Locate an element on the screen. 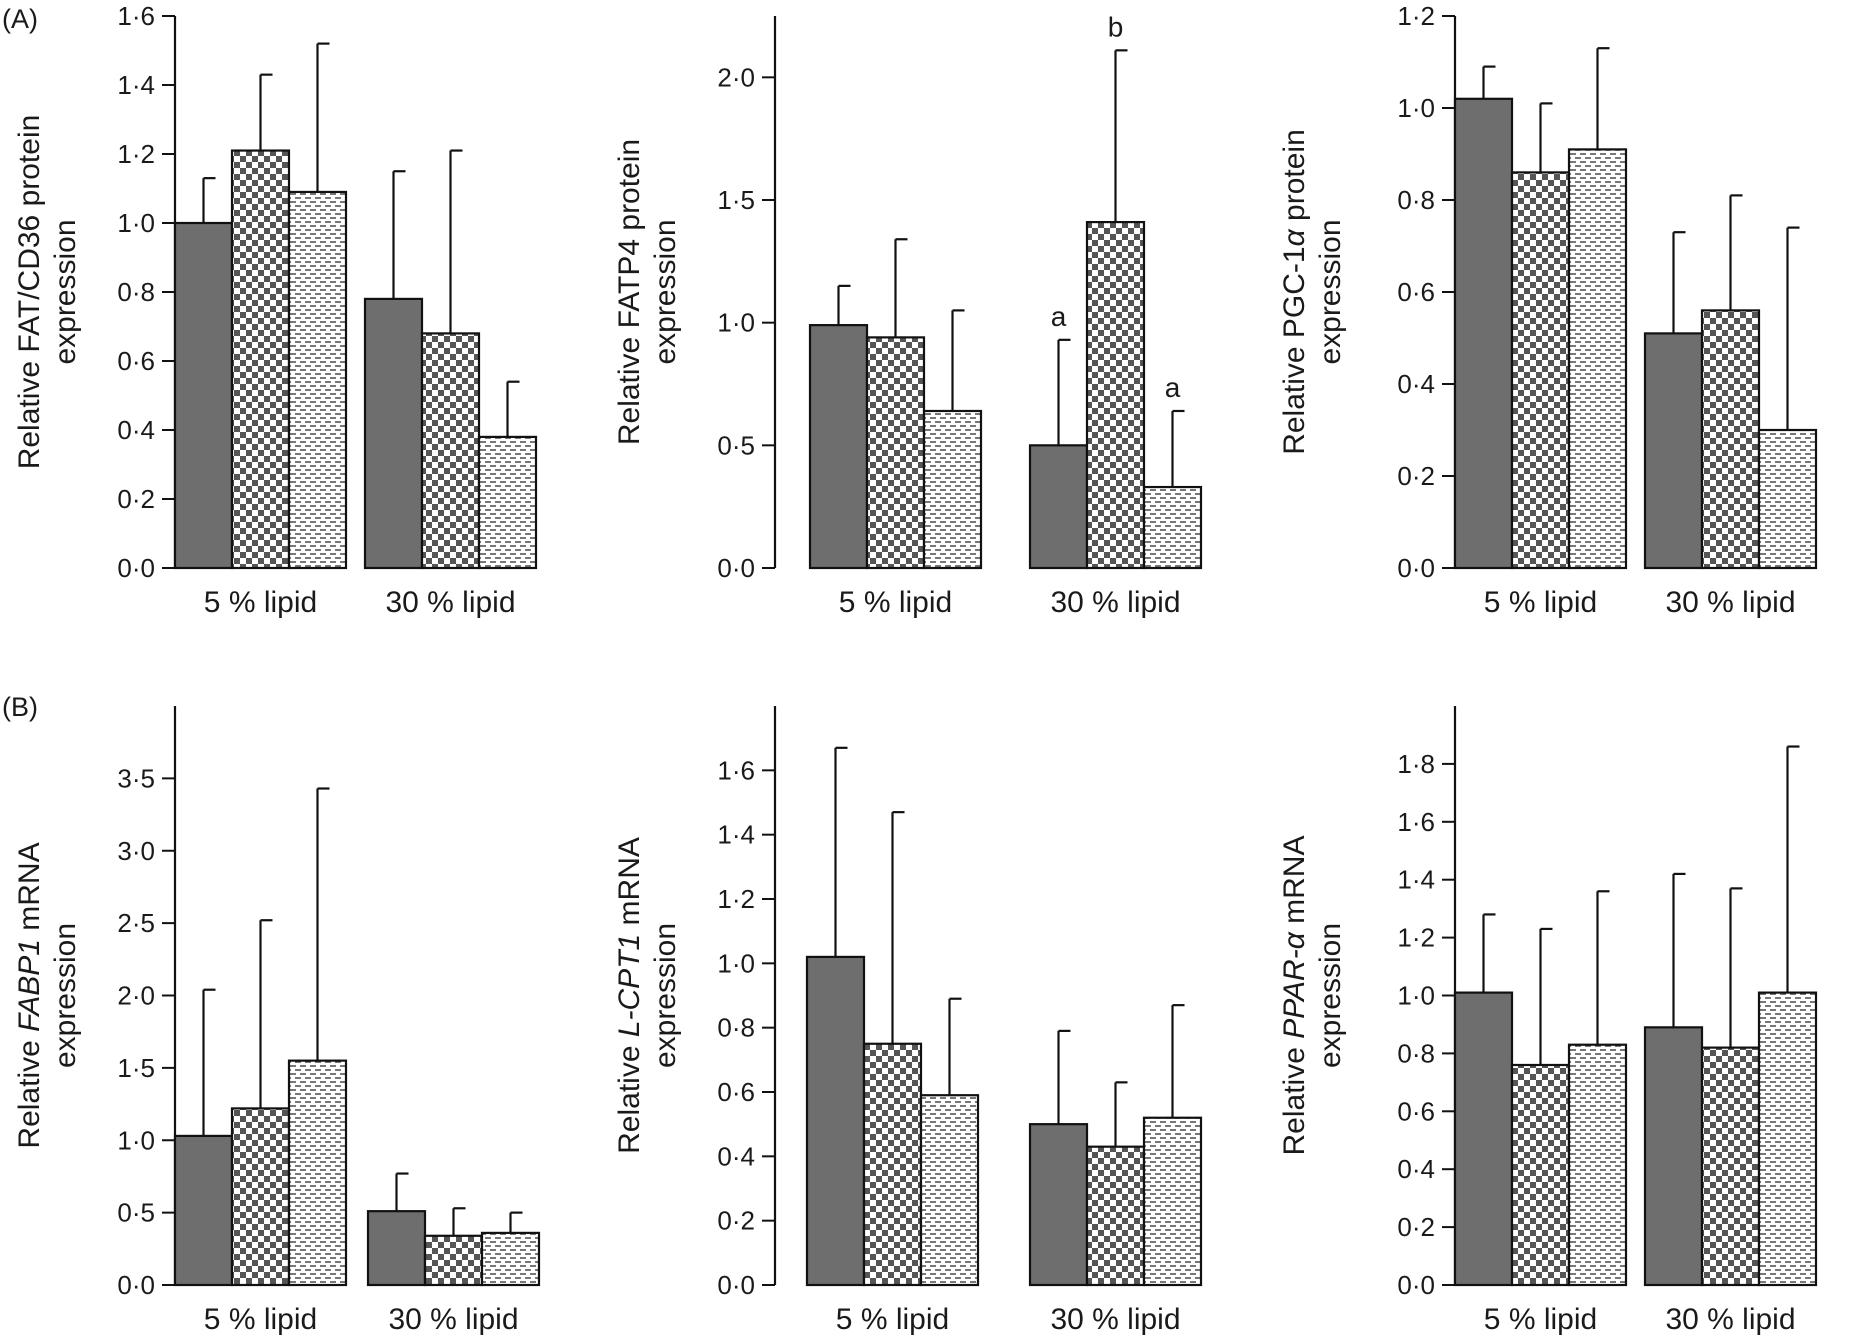 Image resolution: width=1855 pixels, height=1338 pixels. y-tick-label: 1·0 is located at coordinates (1416, 108).